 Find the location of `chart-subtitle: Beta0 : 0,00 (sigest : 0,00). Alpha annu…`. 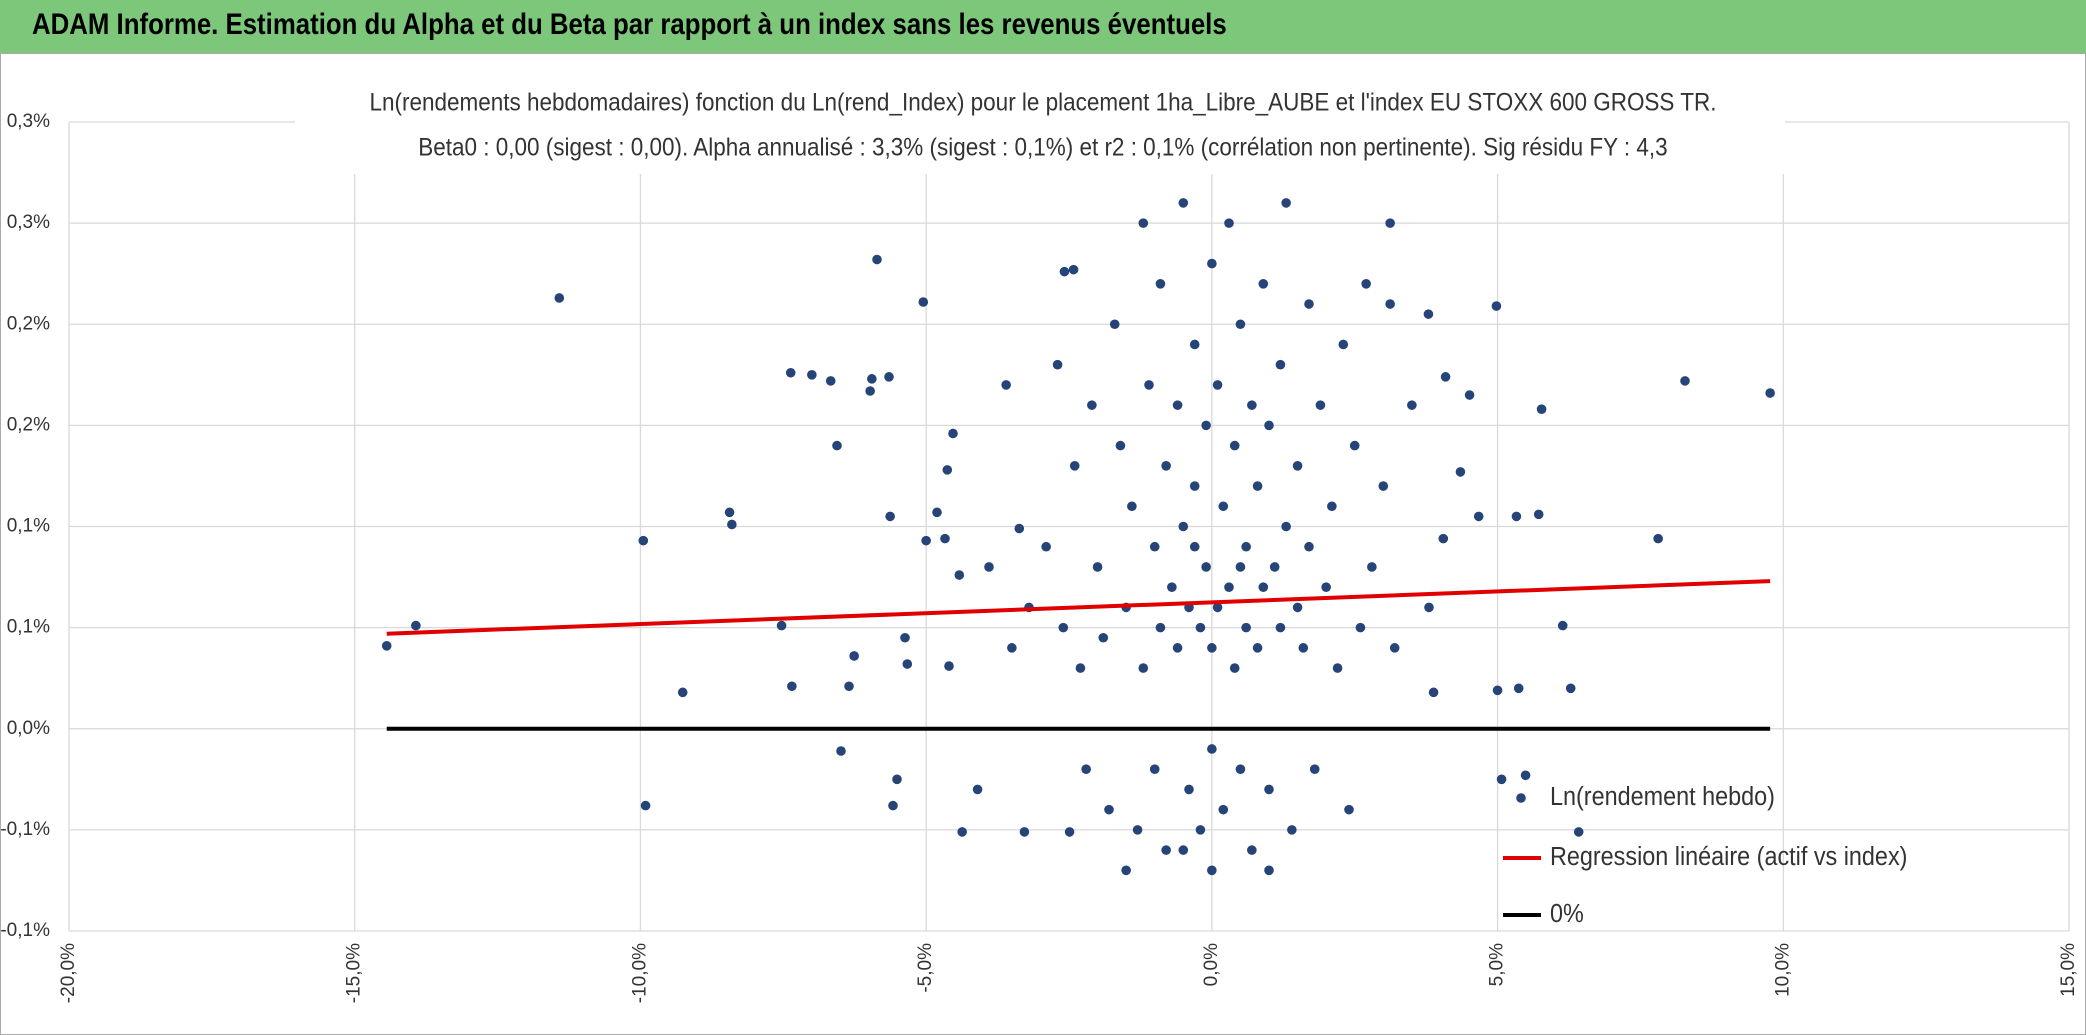

chart-subtitle: Beta0 : 0,00 (sigest : 0,00). Alpha annu… is located at coordinates (1042, 148).